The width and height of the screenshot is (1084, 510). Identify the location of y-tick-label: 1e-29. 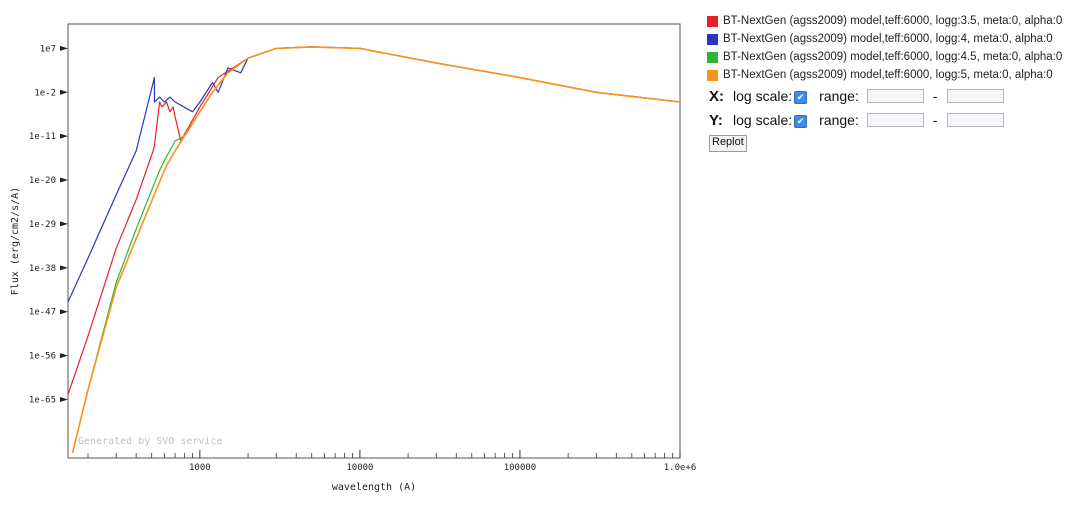
(42, 225).